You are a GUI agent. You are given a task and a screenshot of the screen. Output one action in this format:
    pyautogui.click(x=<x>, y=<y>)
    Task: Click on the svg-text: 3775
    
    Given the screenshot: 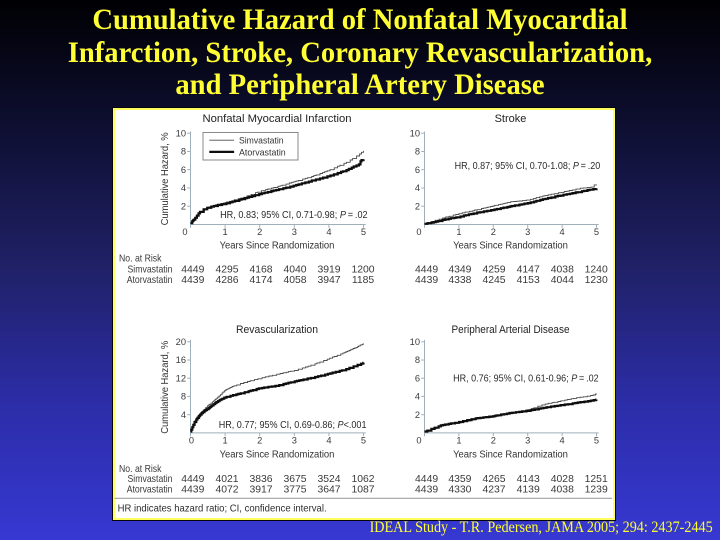 What is the action you would take?
    pyautogui.click(x=294, y=489)
    